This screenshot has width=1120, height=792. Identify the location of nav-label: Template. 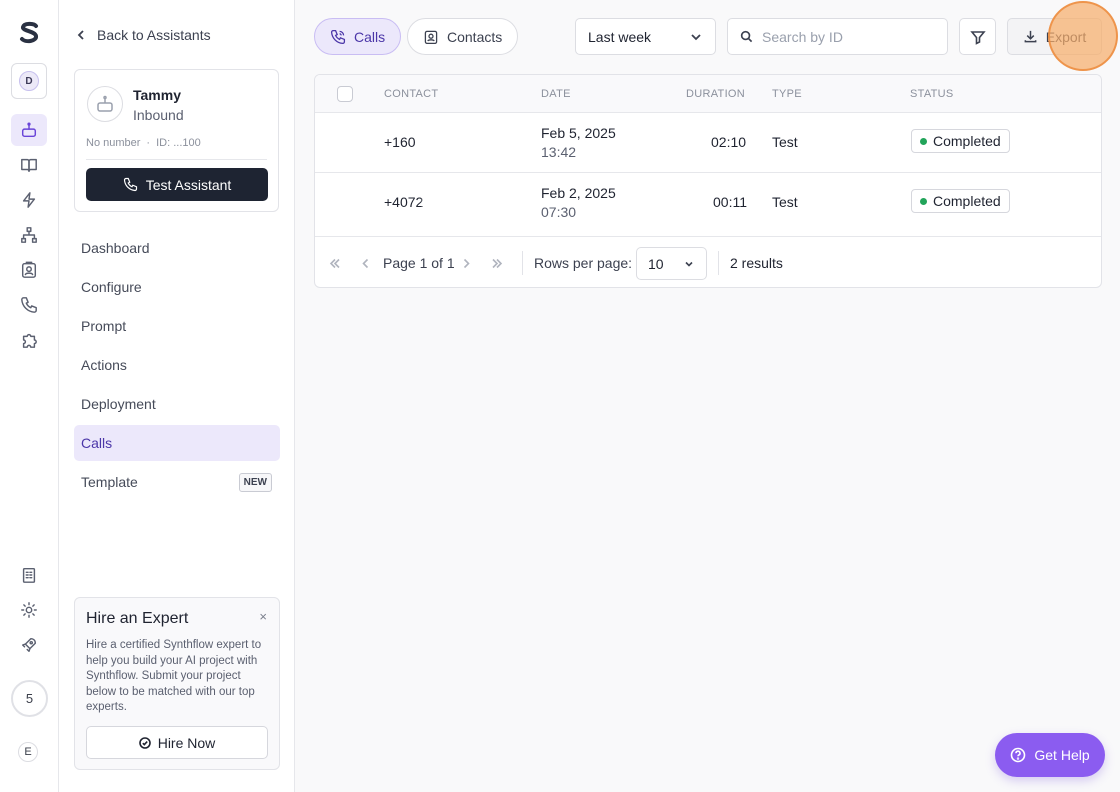
(109, 482).